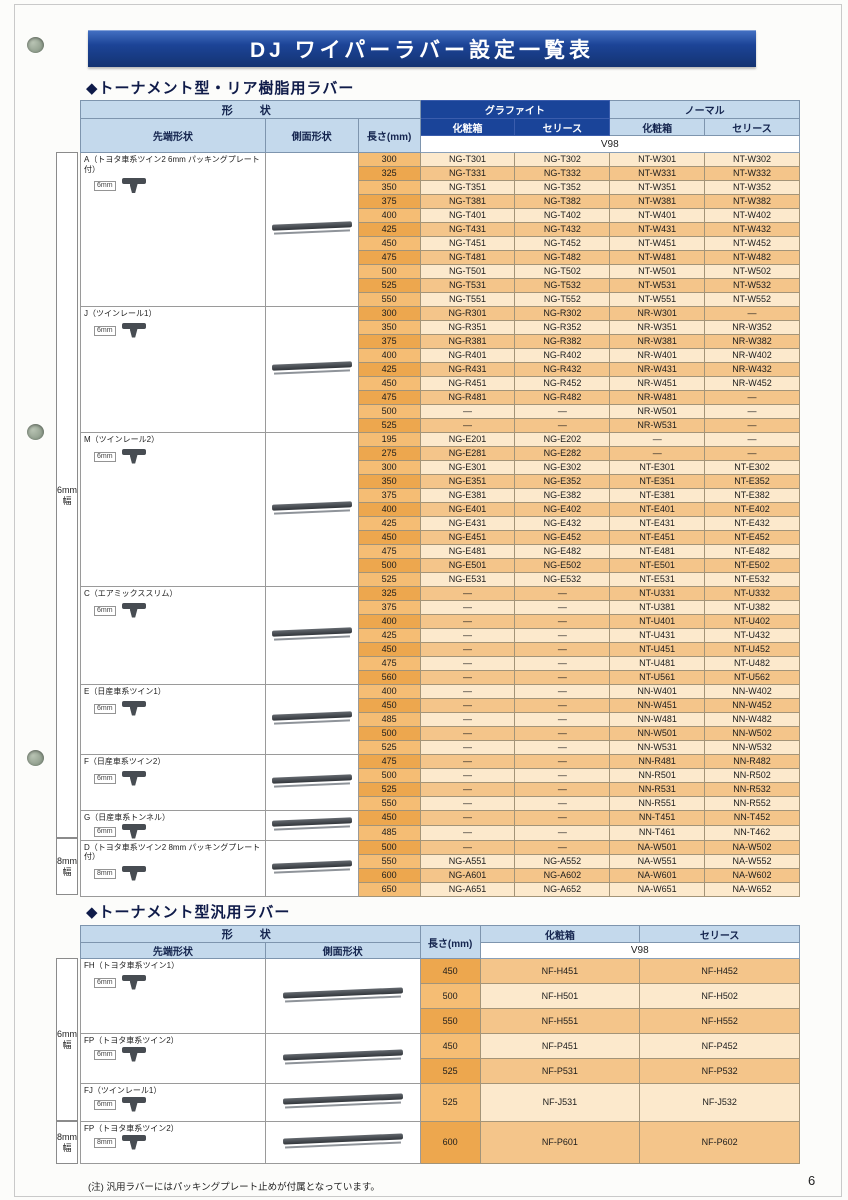 The height and width of the screenshot is (1200, 848). Describe the element at coordinates (188, 912) in the screenshot. I see `section-title-general-purpose: ◆トーナメント型汎用ラバー` at that location.